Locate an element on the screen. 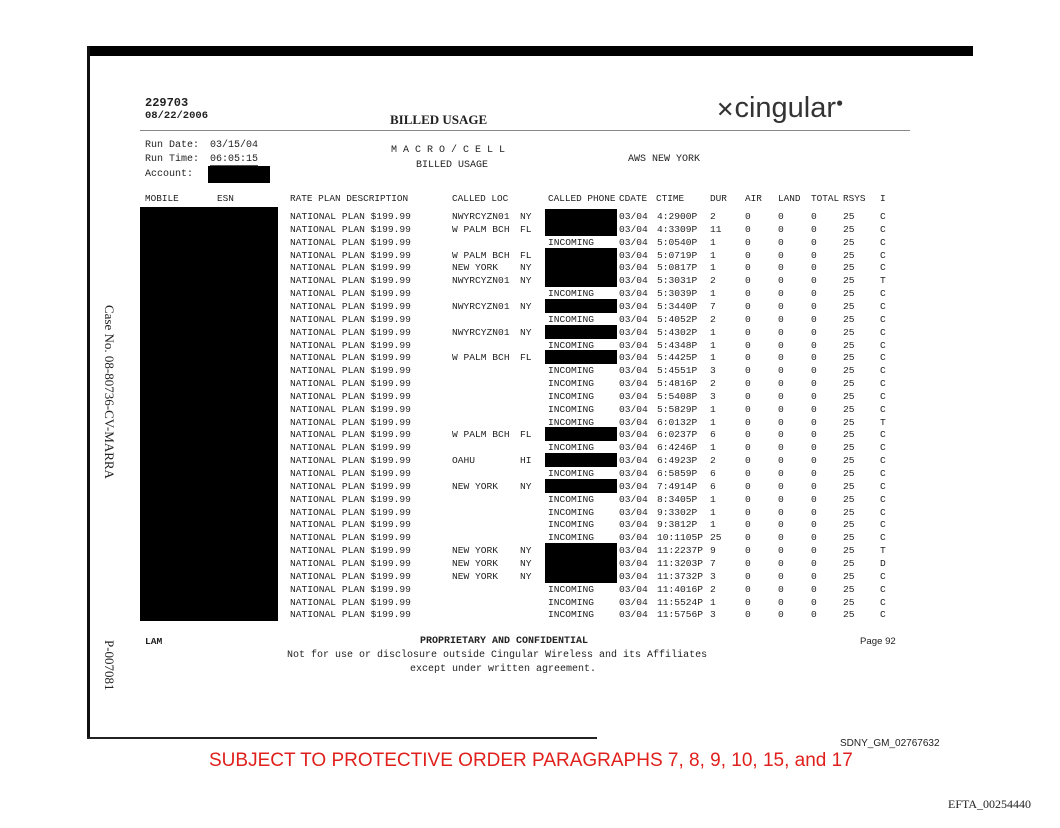  run-date: 03/15/04 is located at coordinates (234, 145).